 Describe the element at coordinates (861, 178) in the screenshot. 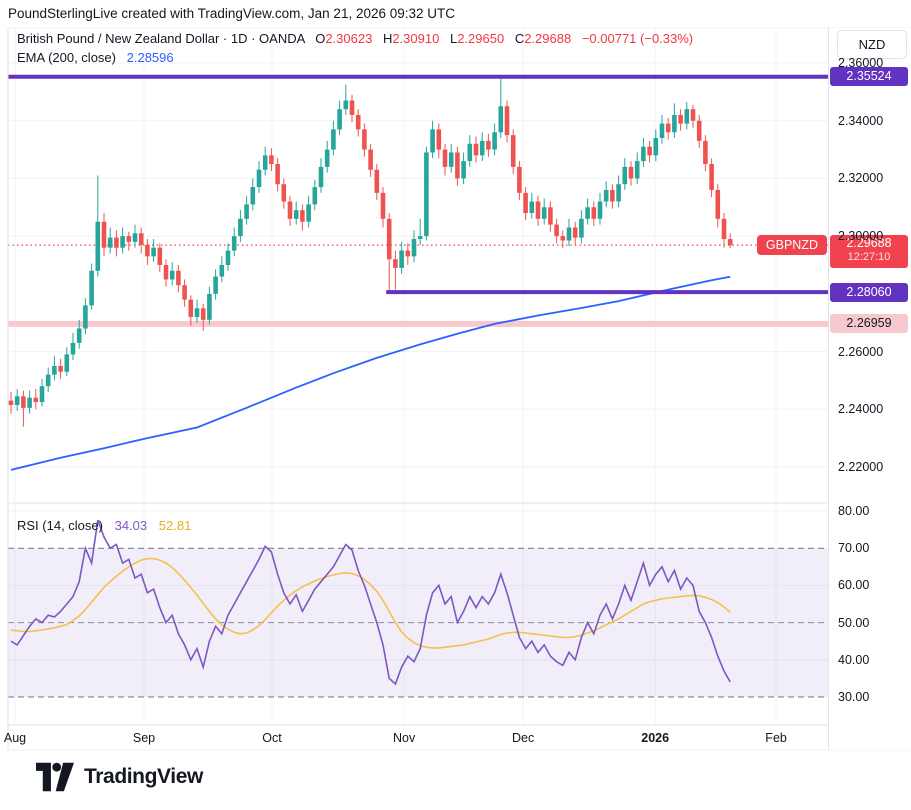

I see `price-tick-label: 2.32000` at that location.